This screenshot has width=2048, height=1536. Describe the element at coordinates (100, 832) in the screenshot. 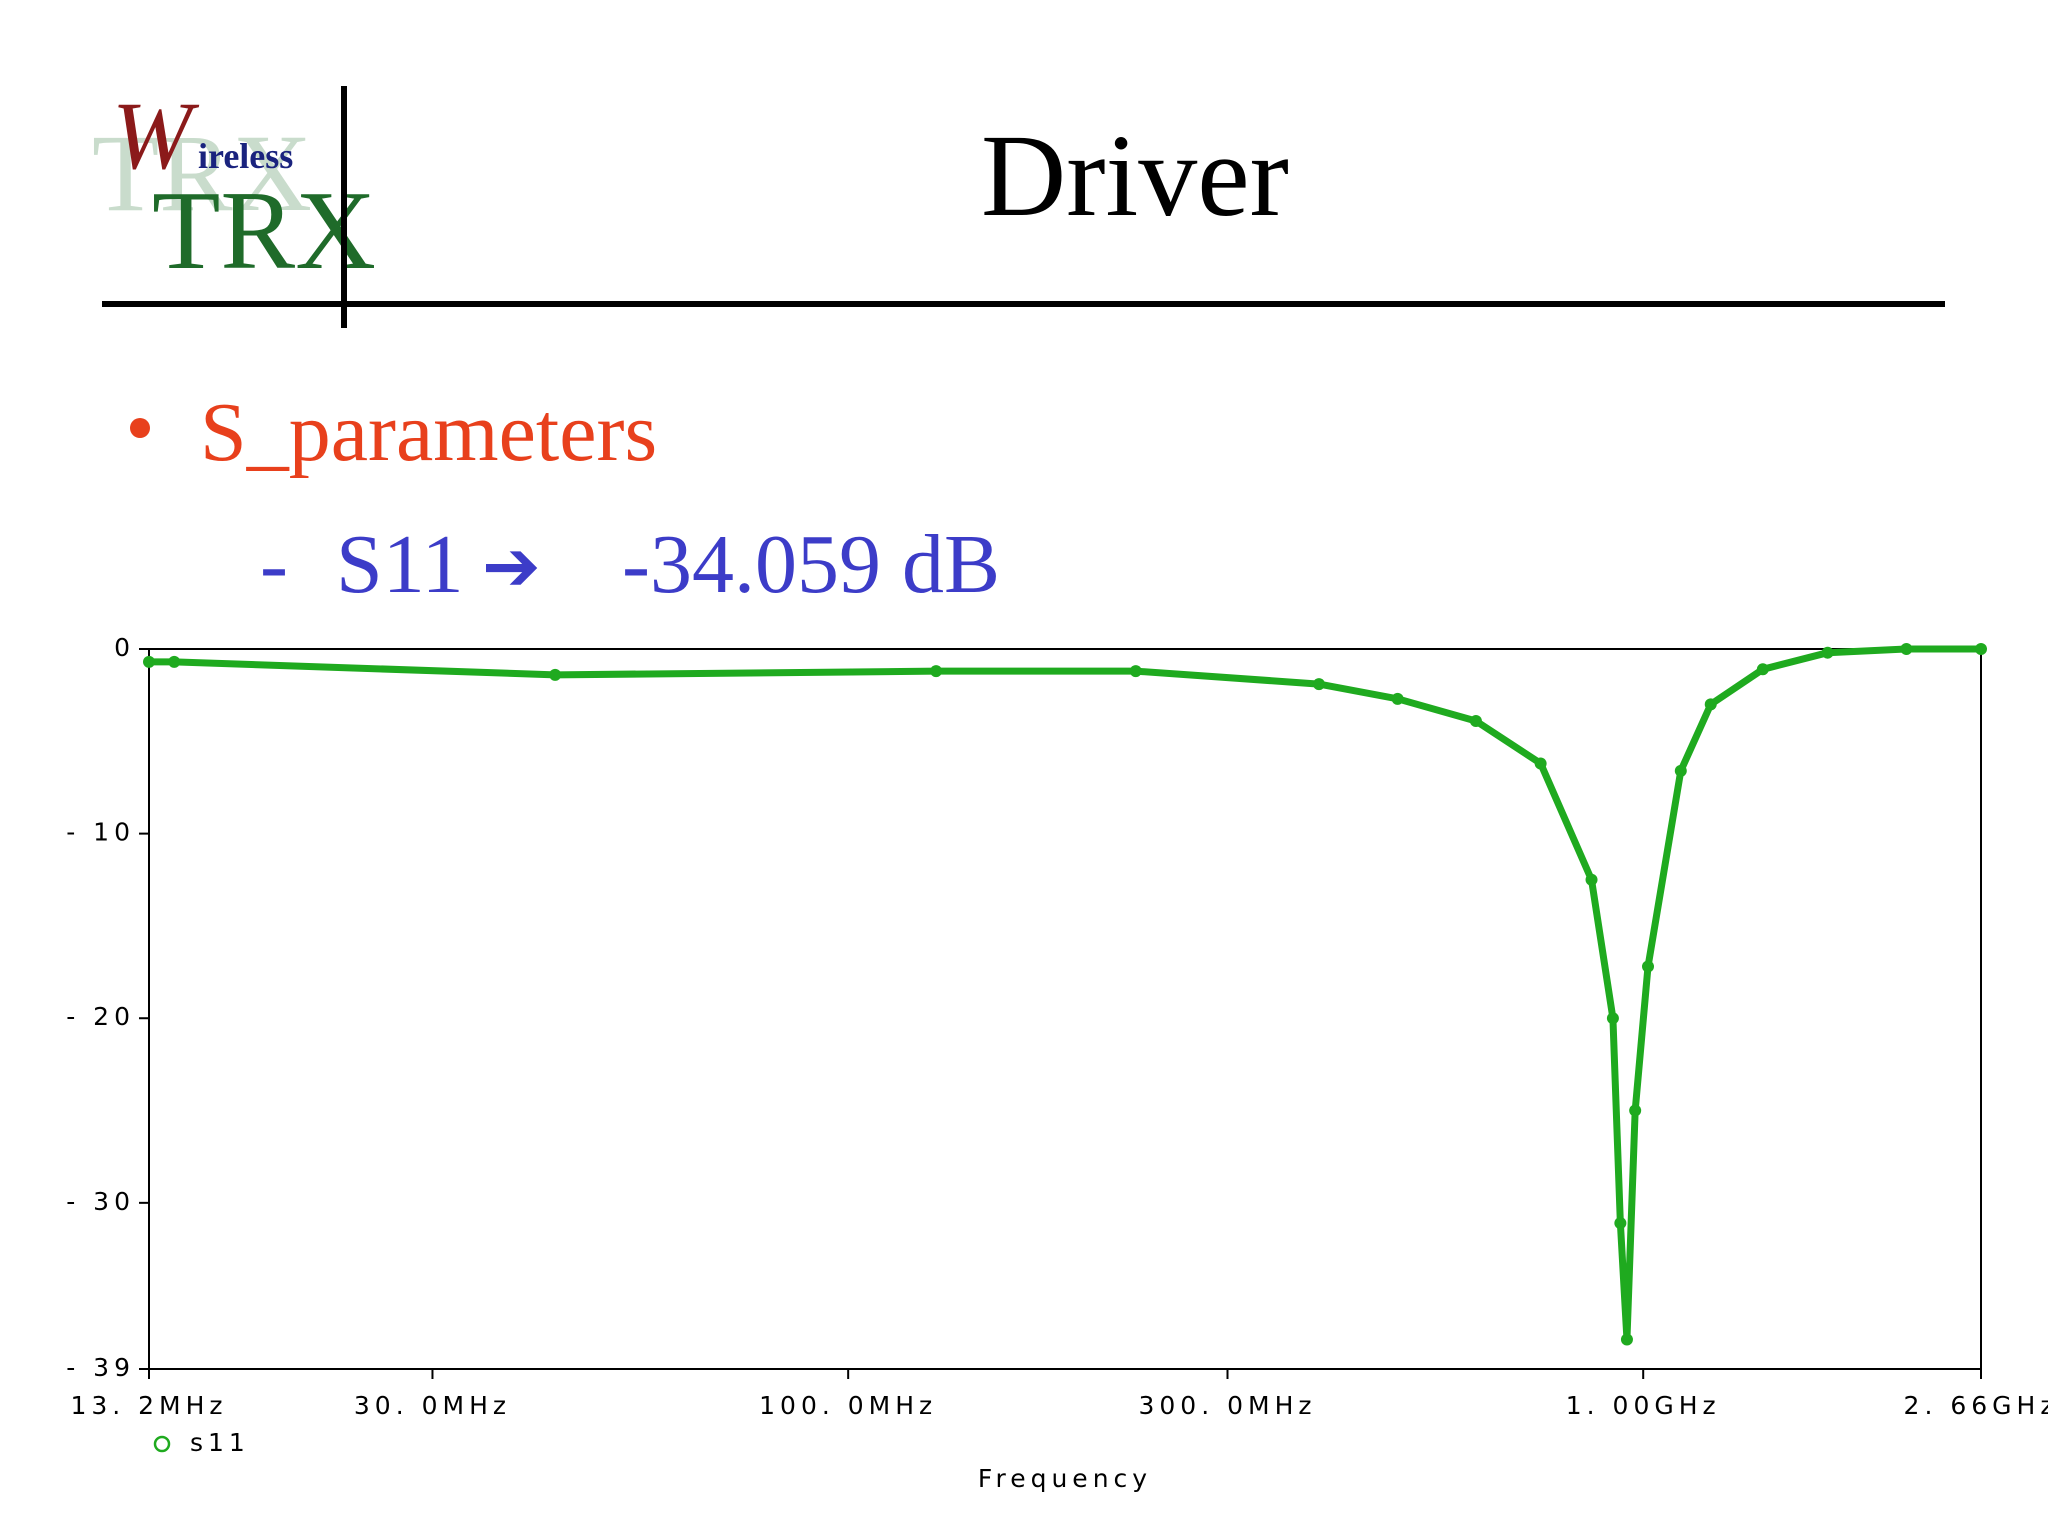

I see `y-tick-label: - 10` at that location.